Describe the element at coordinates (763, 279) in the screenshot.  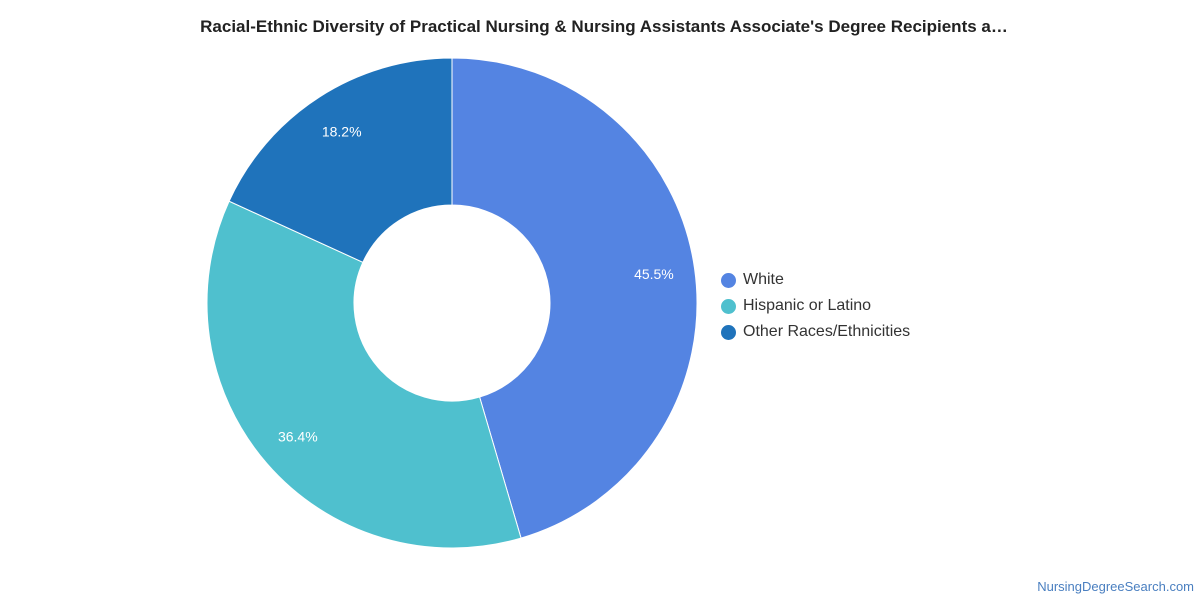
I see `legend-label: White` at that location.